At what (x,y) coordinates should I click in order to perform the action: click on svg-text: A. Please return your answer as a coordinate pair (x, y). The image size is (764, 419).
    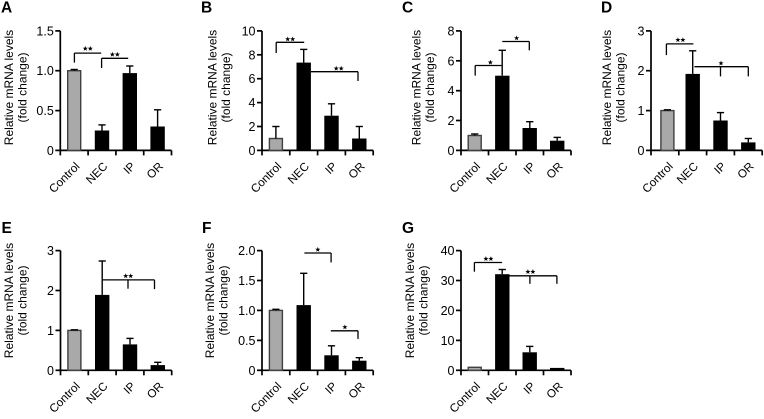
    Looking at the image, I should click on (6, 8).